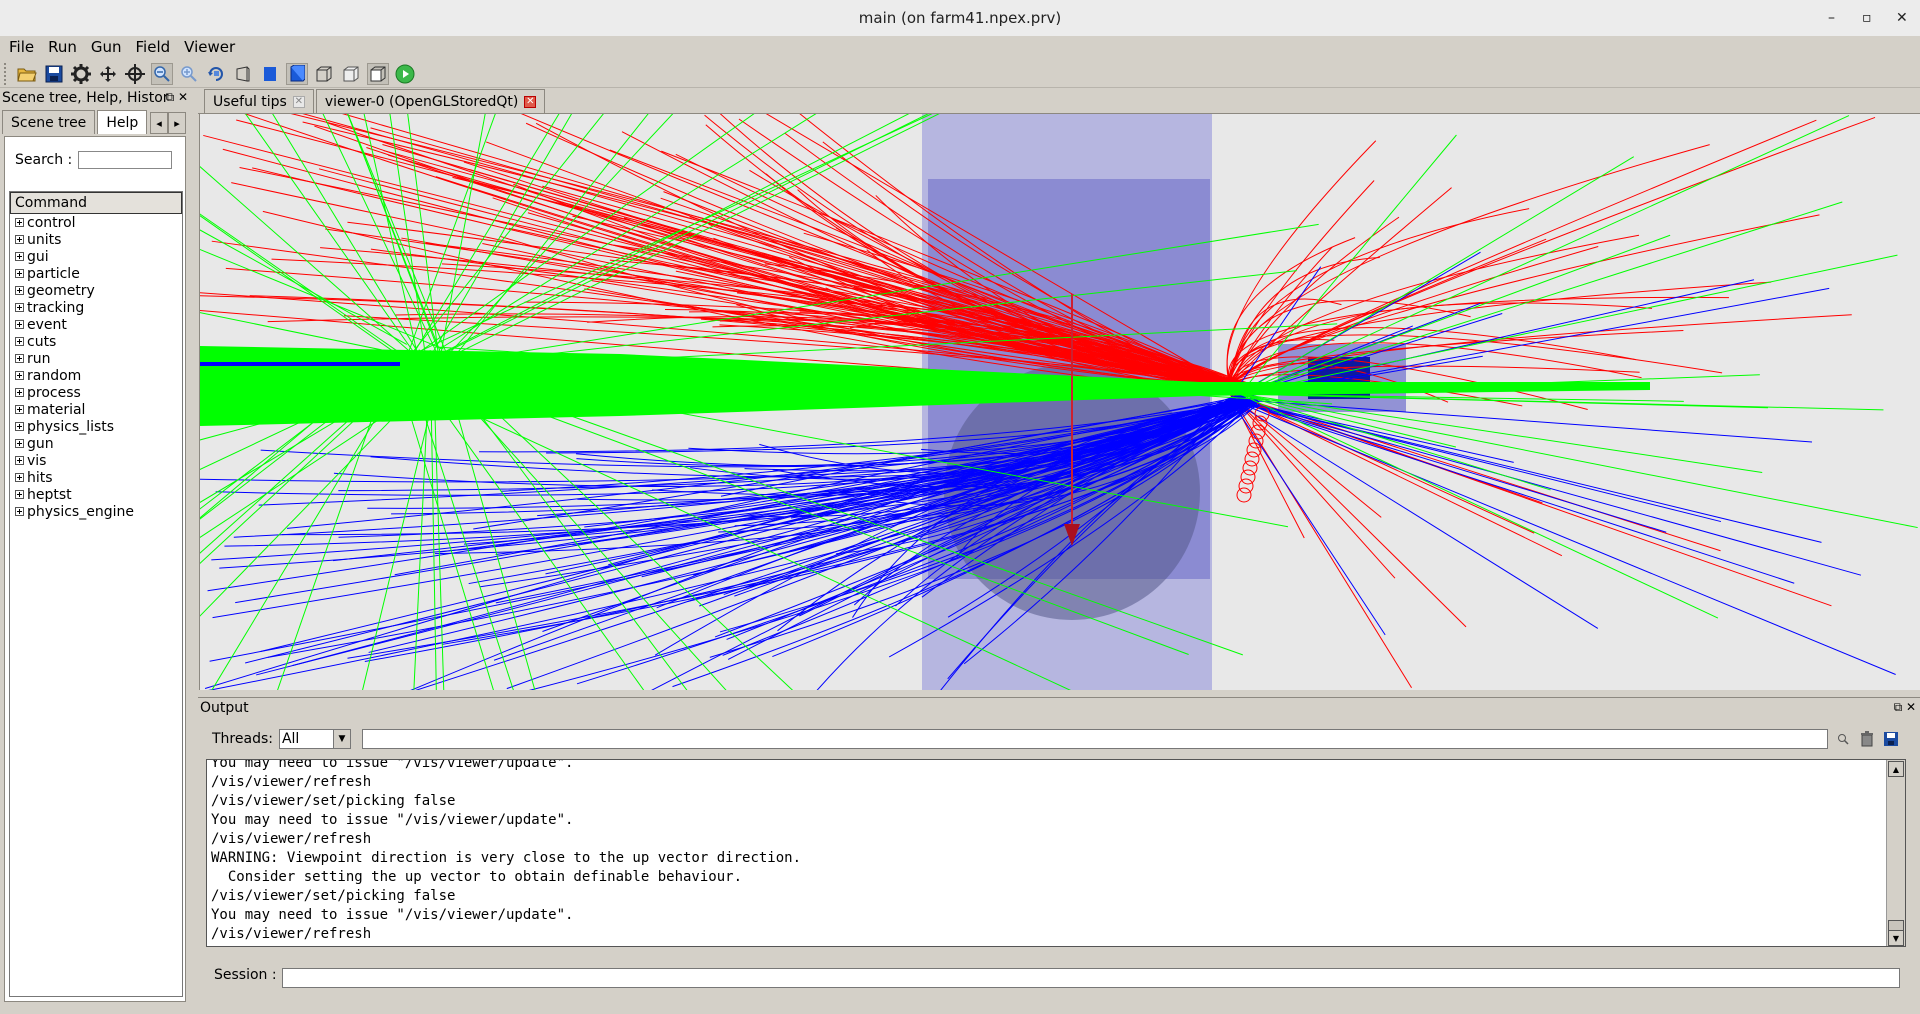 This screenshot has width=1920, height=1014. What do you see at coordinates (96, 324) in the screenshot?
I see `tree-item-event: event` at bounding box center [96, 324].